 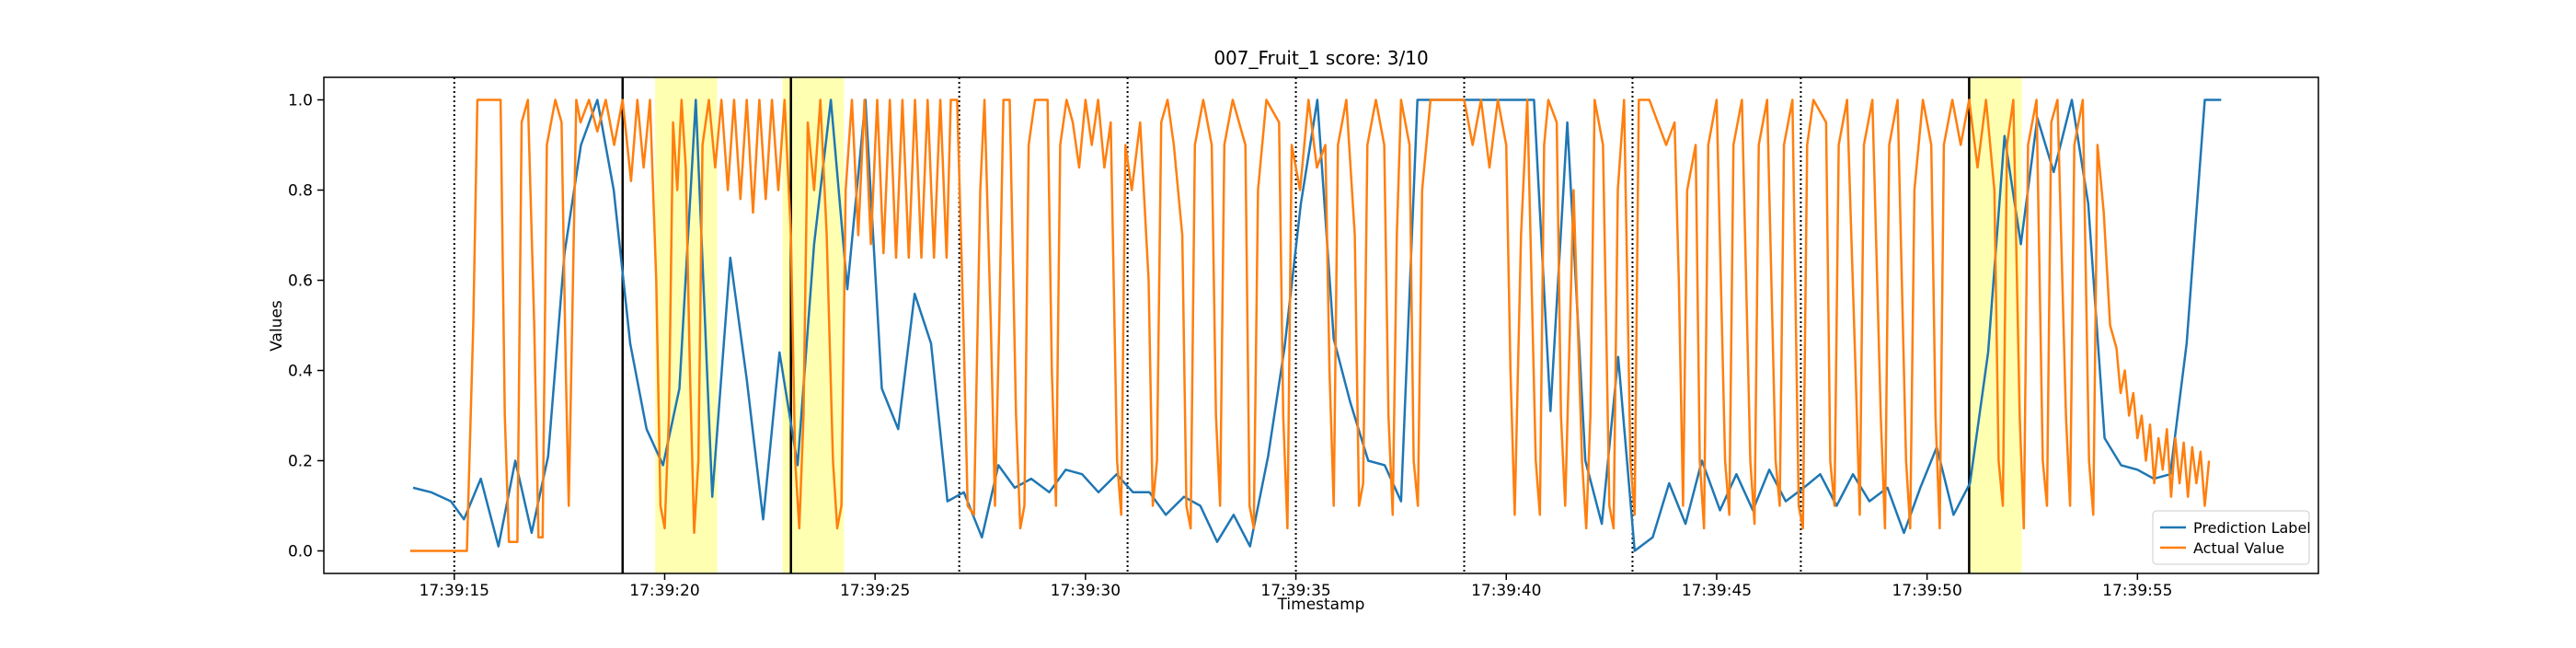 What do you see at coordinates (300, 552) in the screenshot?
I see `y-tick-label: 0.0` at bounding box center [300, 552].